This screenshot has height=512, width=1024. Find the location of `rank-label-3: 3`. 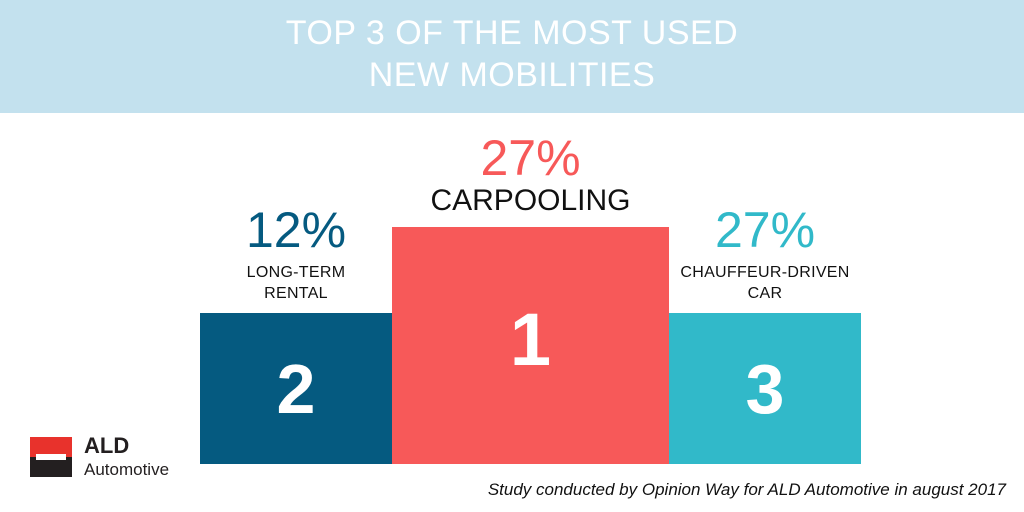

rank-label-3: 3 is located at coordinates (765, 388).